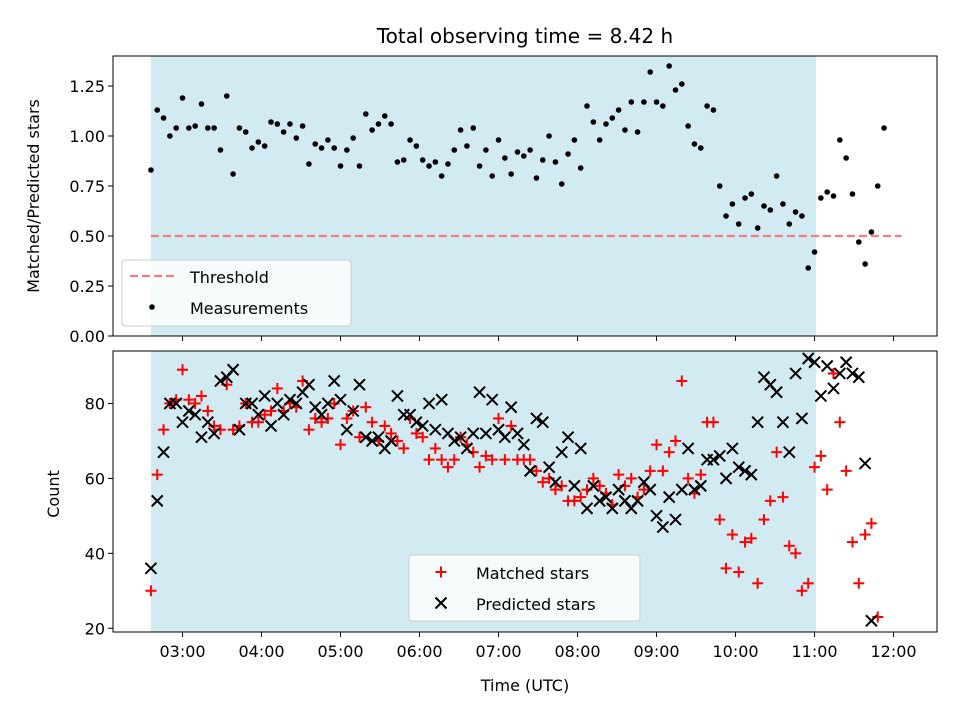 This screenshot has height=720, width=960. Describe the element at coordinates (441, 572) in the screenshot. I see `legend-matched-marker` at that location.